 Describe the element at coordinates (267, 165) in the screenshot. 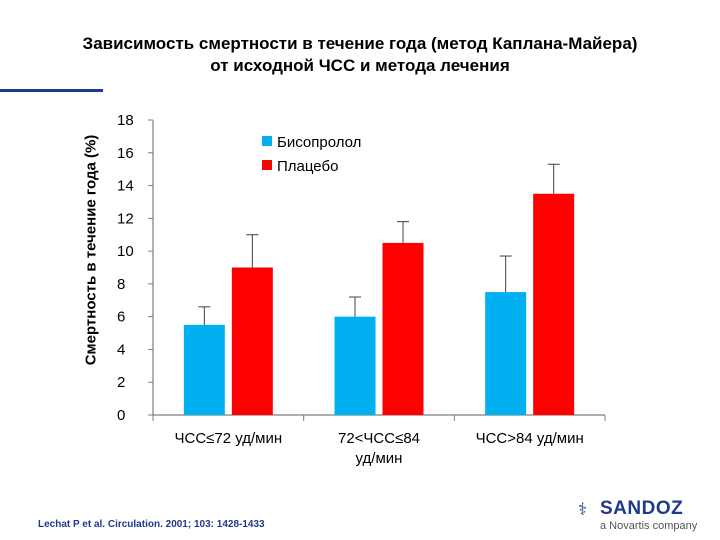

I see `legend-swatch-placebo` at that location.